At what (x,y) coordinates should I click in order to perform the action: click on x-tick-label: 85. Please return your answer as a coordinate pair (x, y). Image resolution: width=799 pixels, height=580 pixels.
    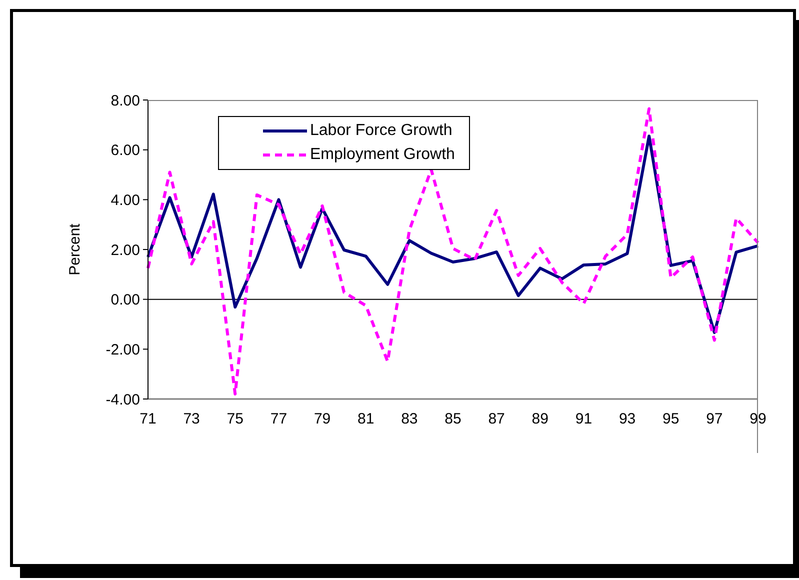
    Looking at the image, I should click on (453, 419).